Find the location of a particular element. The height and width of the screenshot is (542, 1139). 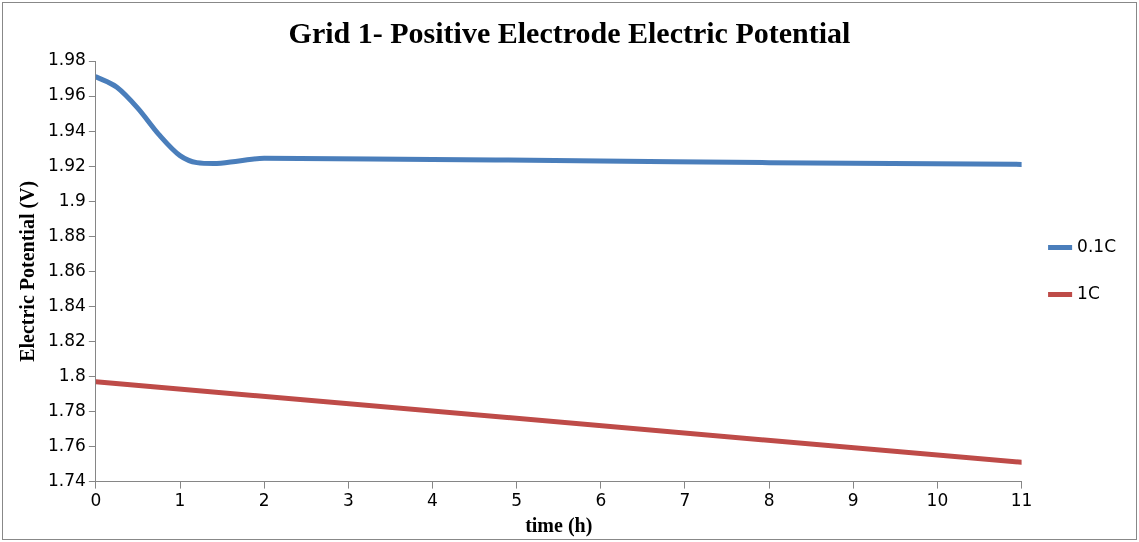

y-tick-label: 1.98 is located at coordinates (66, 59).